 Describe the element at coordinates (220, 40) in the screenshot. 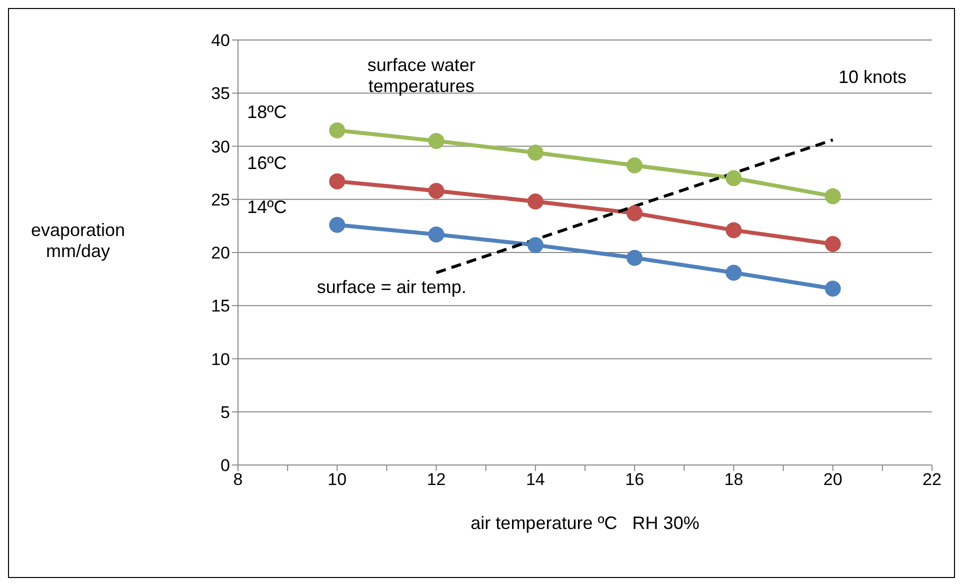

I see `y-tick-label: 40` at that location.